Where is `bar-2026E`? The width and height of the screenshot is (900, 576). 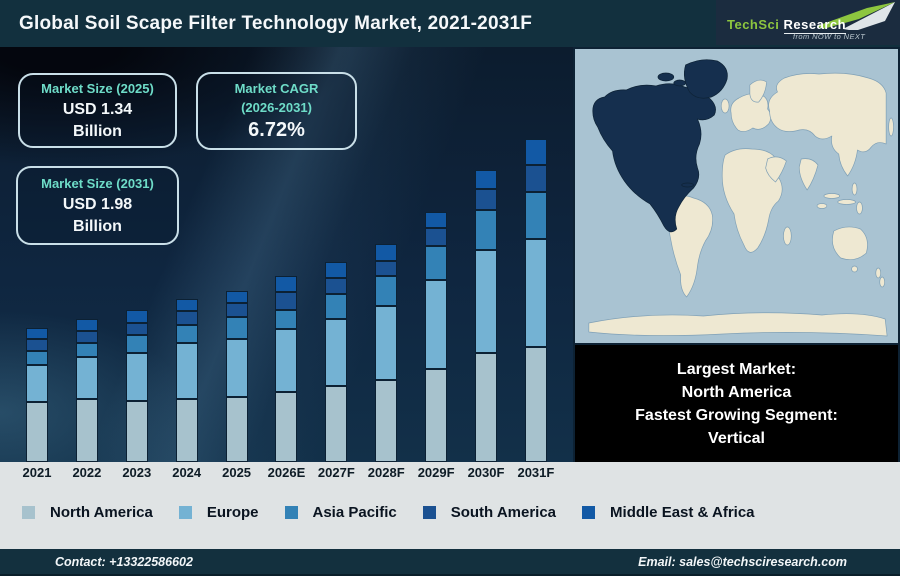 bar-2026E is located at coordinates (286, 369).